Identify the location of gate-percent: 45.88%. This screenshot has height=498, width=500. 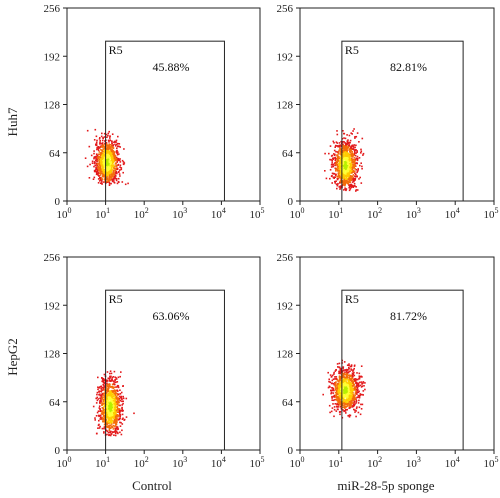
(170, 67).